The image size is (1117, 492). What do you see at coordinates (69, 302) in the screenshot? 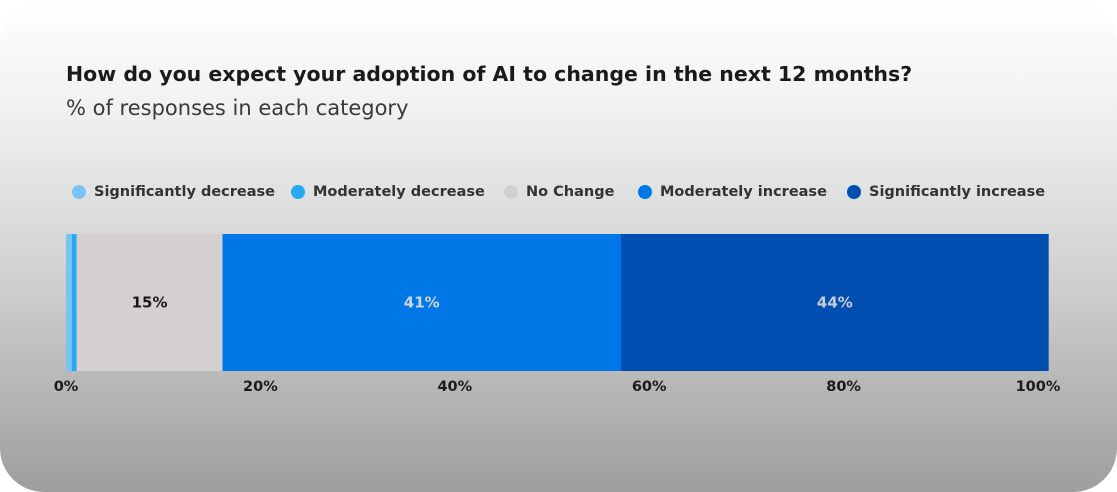
I see `bar-segment-significantly-decrease` at bounding box center [69, 302].